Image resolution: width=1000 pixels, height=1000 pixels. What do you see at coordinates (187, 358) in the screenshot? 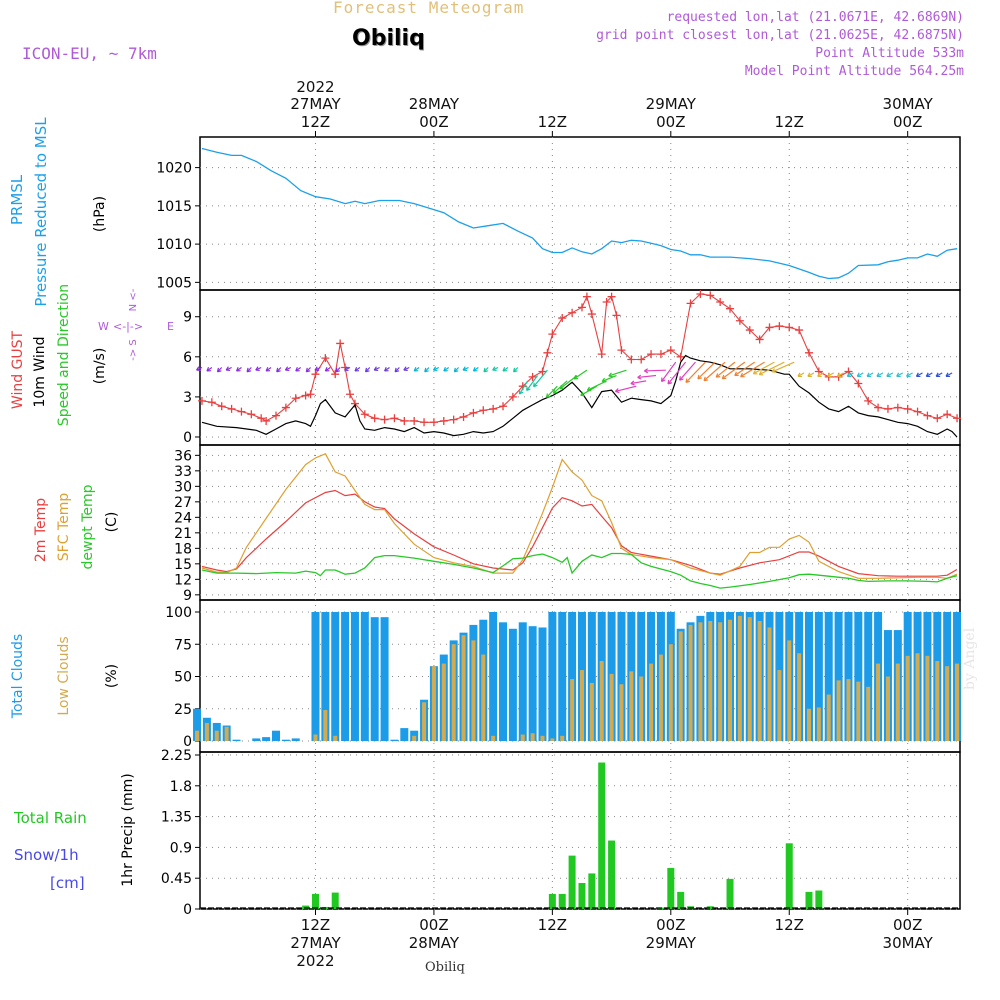
I see `wind-ytick-label: 6` at bounding box center [187, 358].